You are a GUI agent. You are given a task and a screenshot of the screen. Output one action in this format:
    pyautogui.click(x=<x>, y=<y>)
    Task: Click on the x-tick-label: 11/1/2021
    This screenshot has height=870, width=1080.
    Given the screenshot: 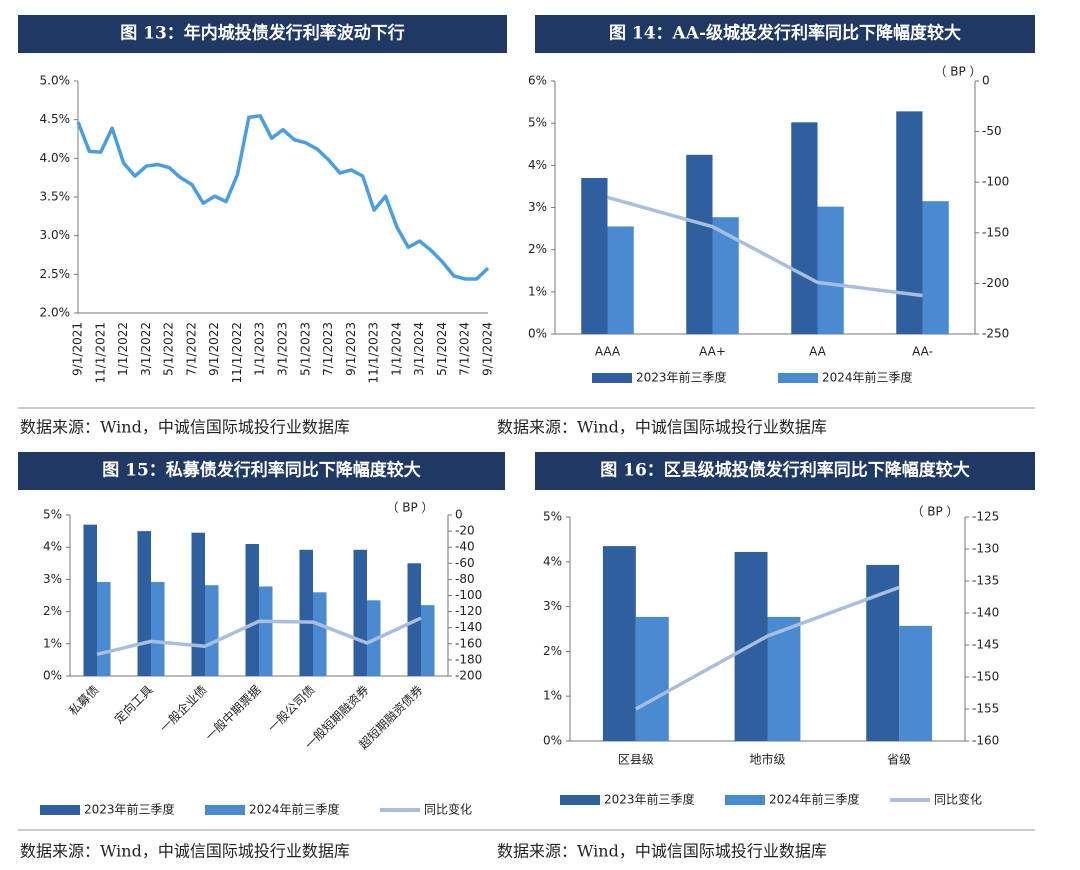 What is the action you would take?
    pyautogui.click(x=100, y=353)
    